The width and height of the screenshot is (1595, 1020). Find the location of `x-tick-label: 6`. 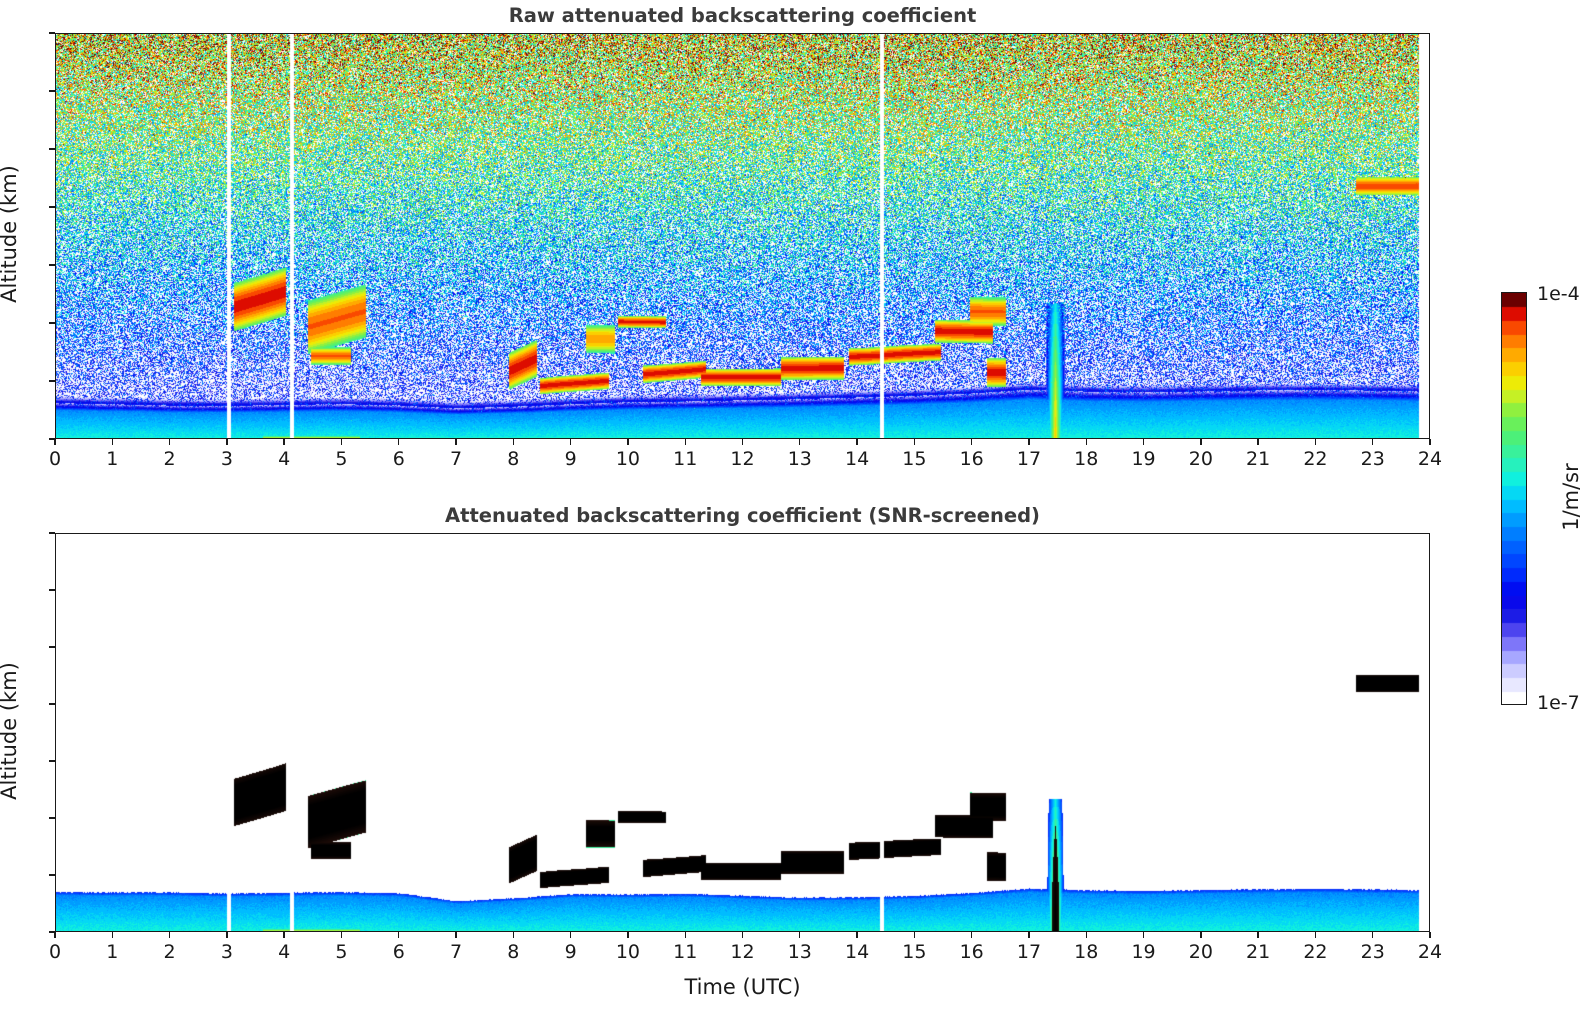

x-tick-label: 6 is located at coordinates (398, 459).